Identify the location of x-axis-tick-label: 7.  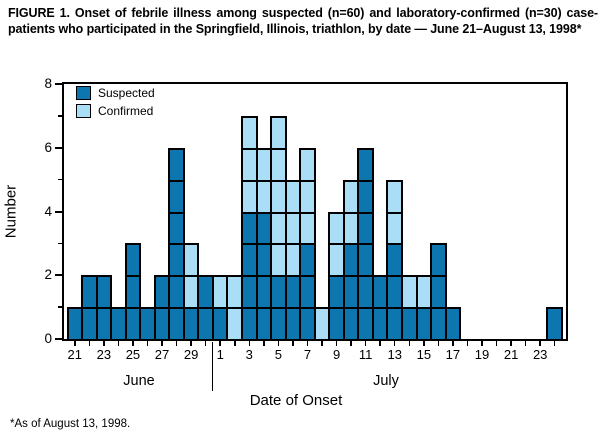
(307, 354).